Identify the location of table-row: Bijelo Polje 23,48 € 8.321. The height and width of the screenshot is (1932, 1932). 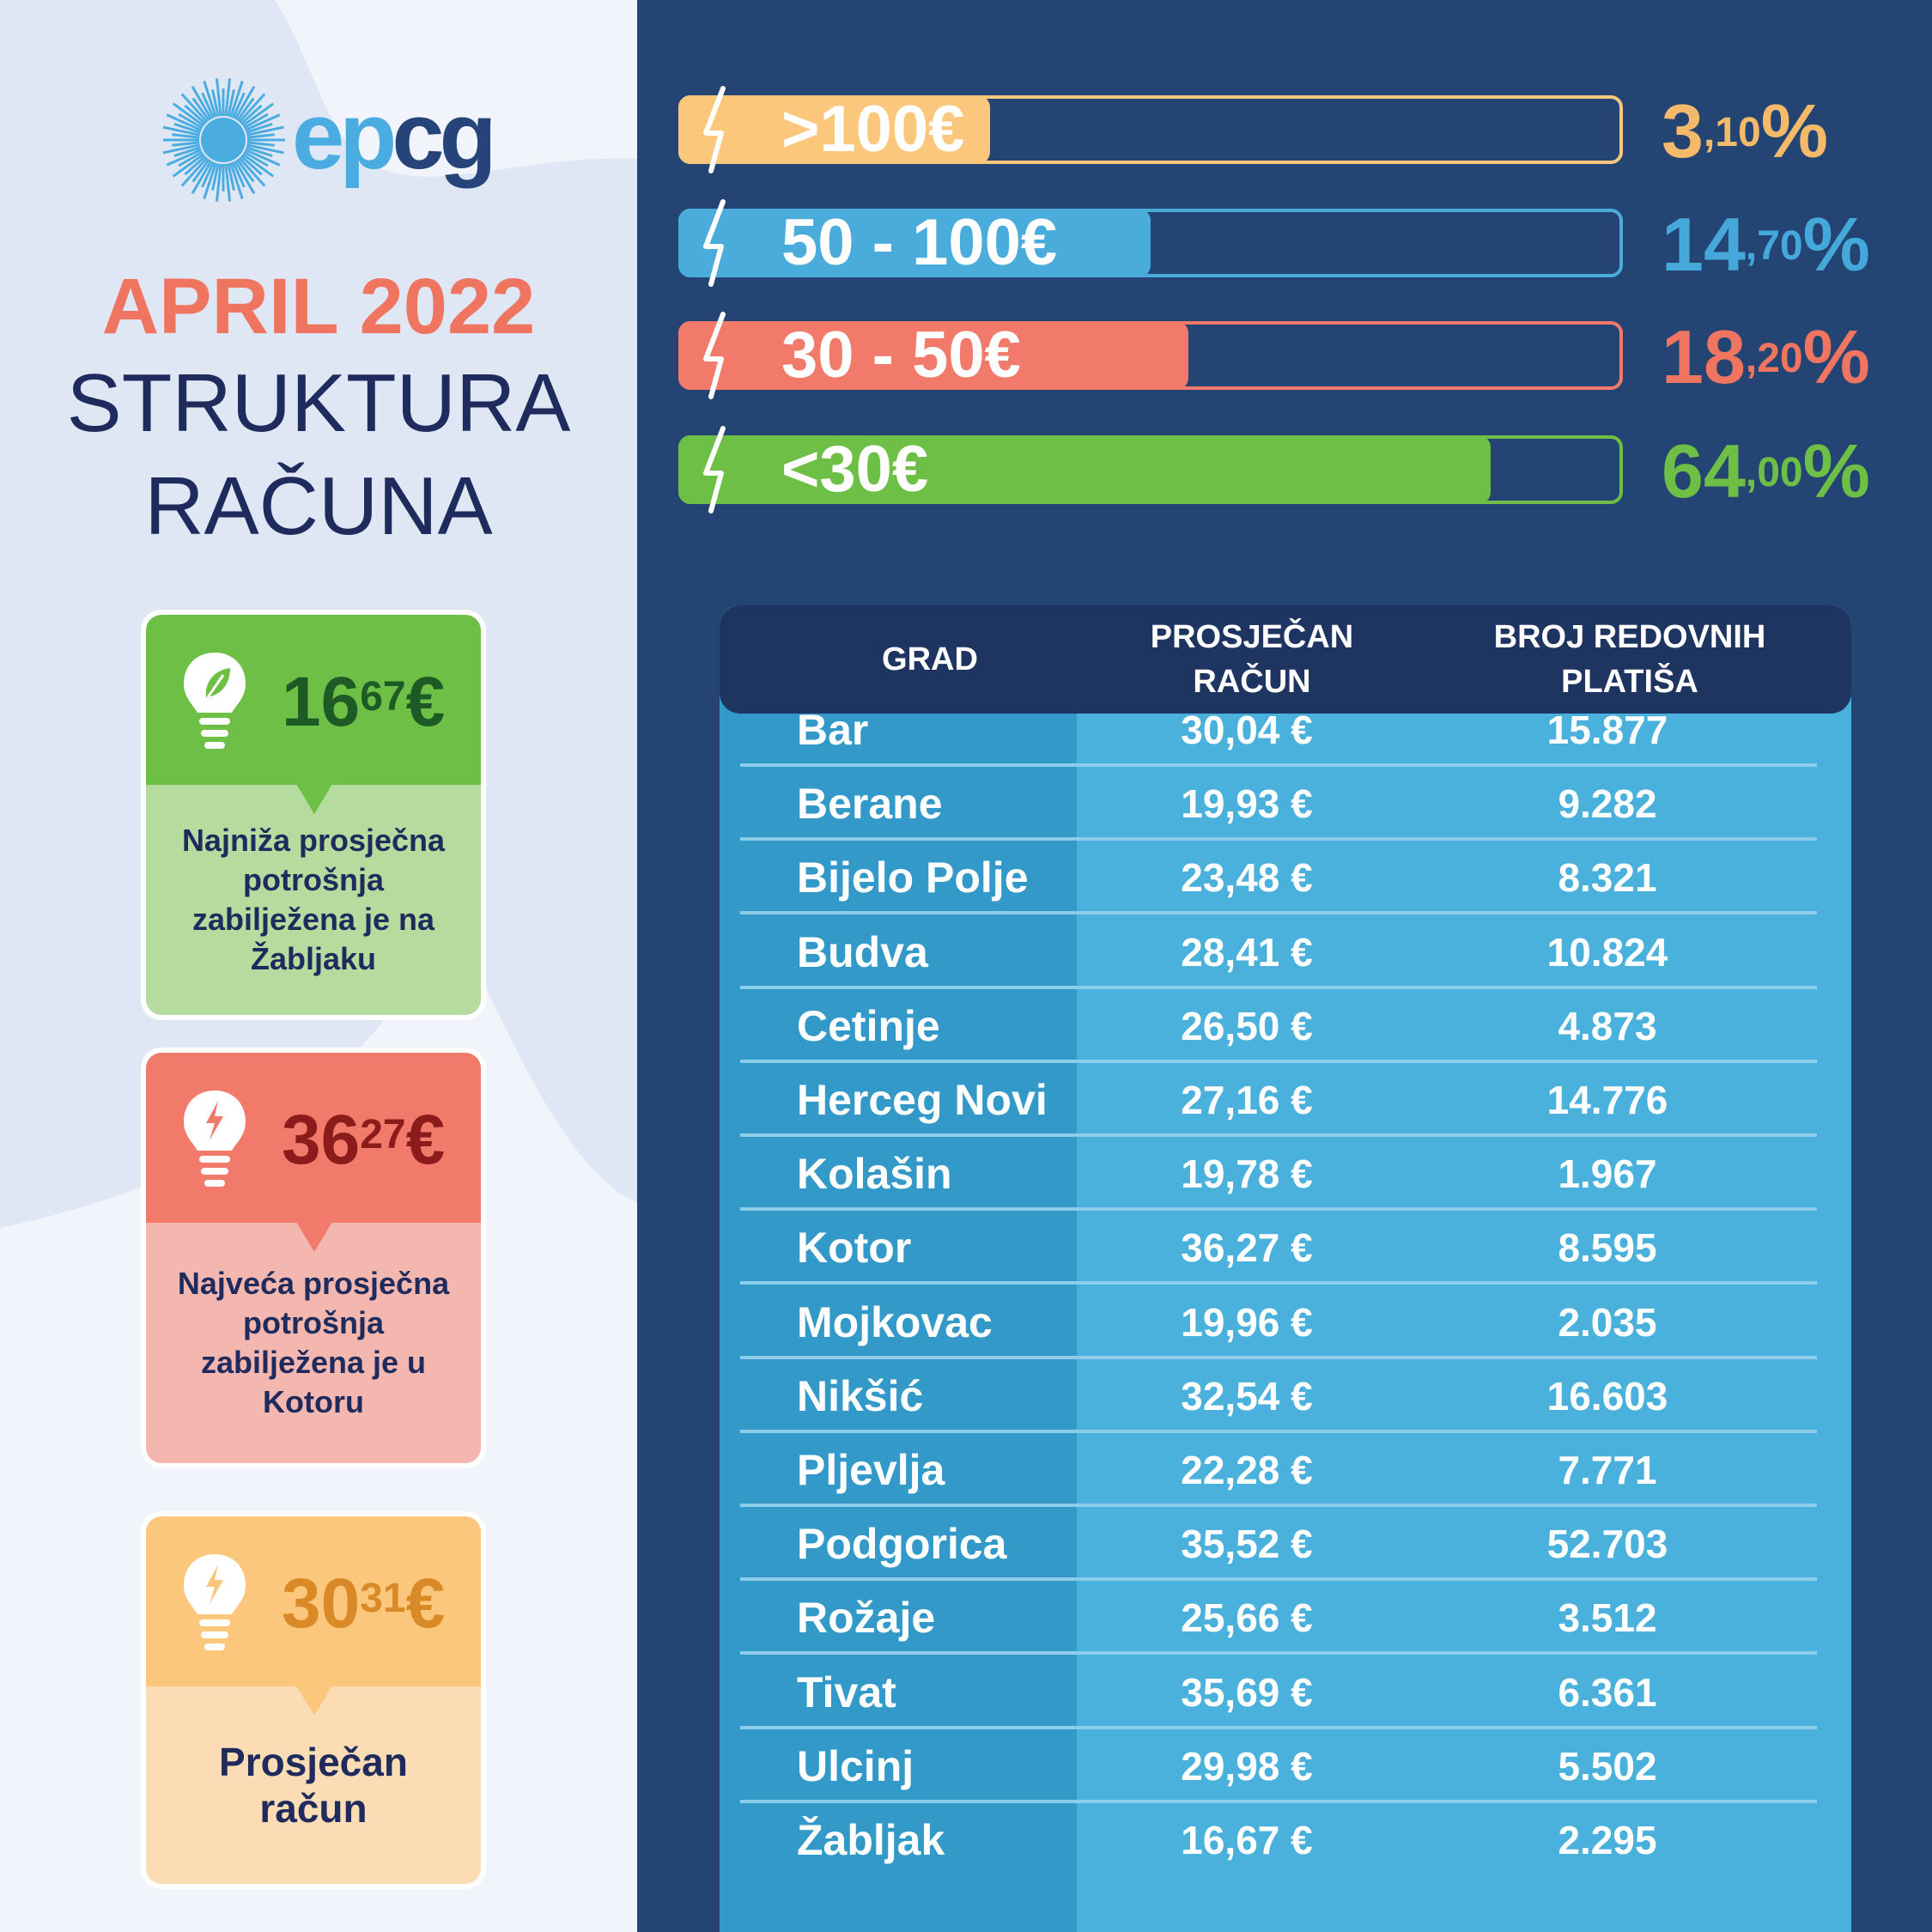
(1279, 878).